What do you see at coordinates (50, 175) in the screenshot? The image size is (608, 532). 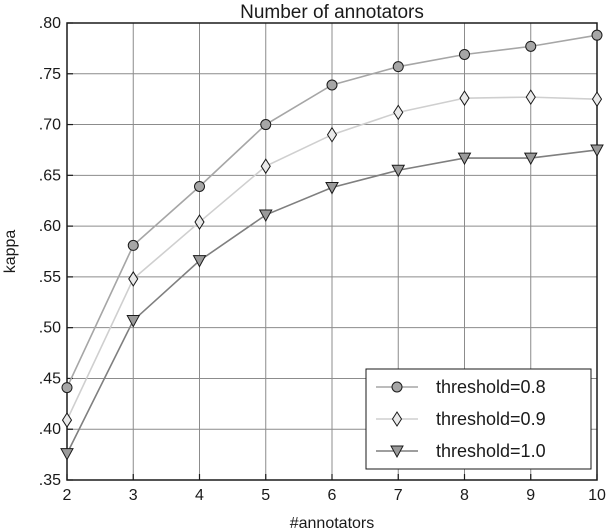 I see `y-tick-label: .65` at bounding box center [50, 175].